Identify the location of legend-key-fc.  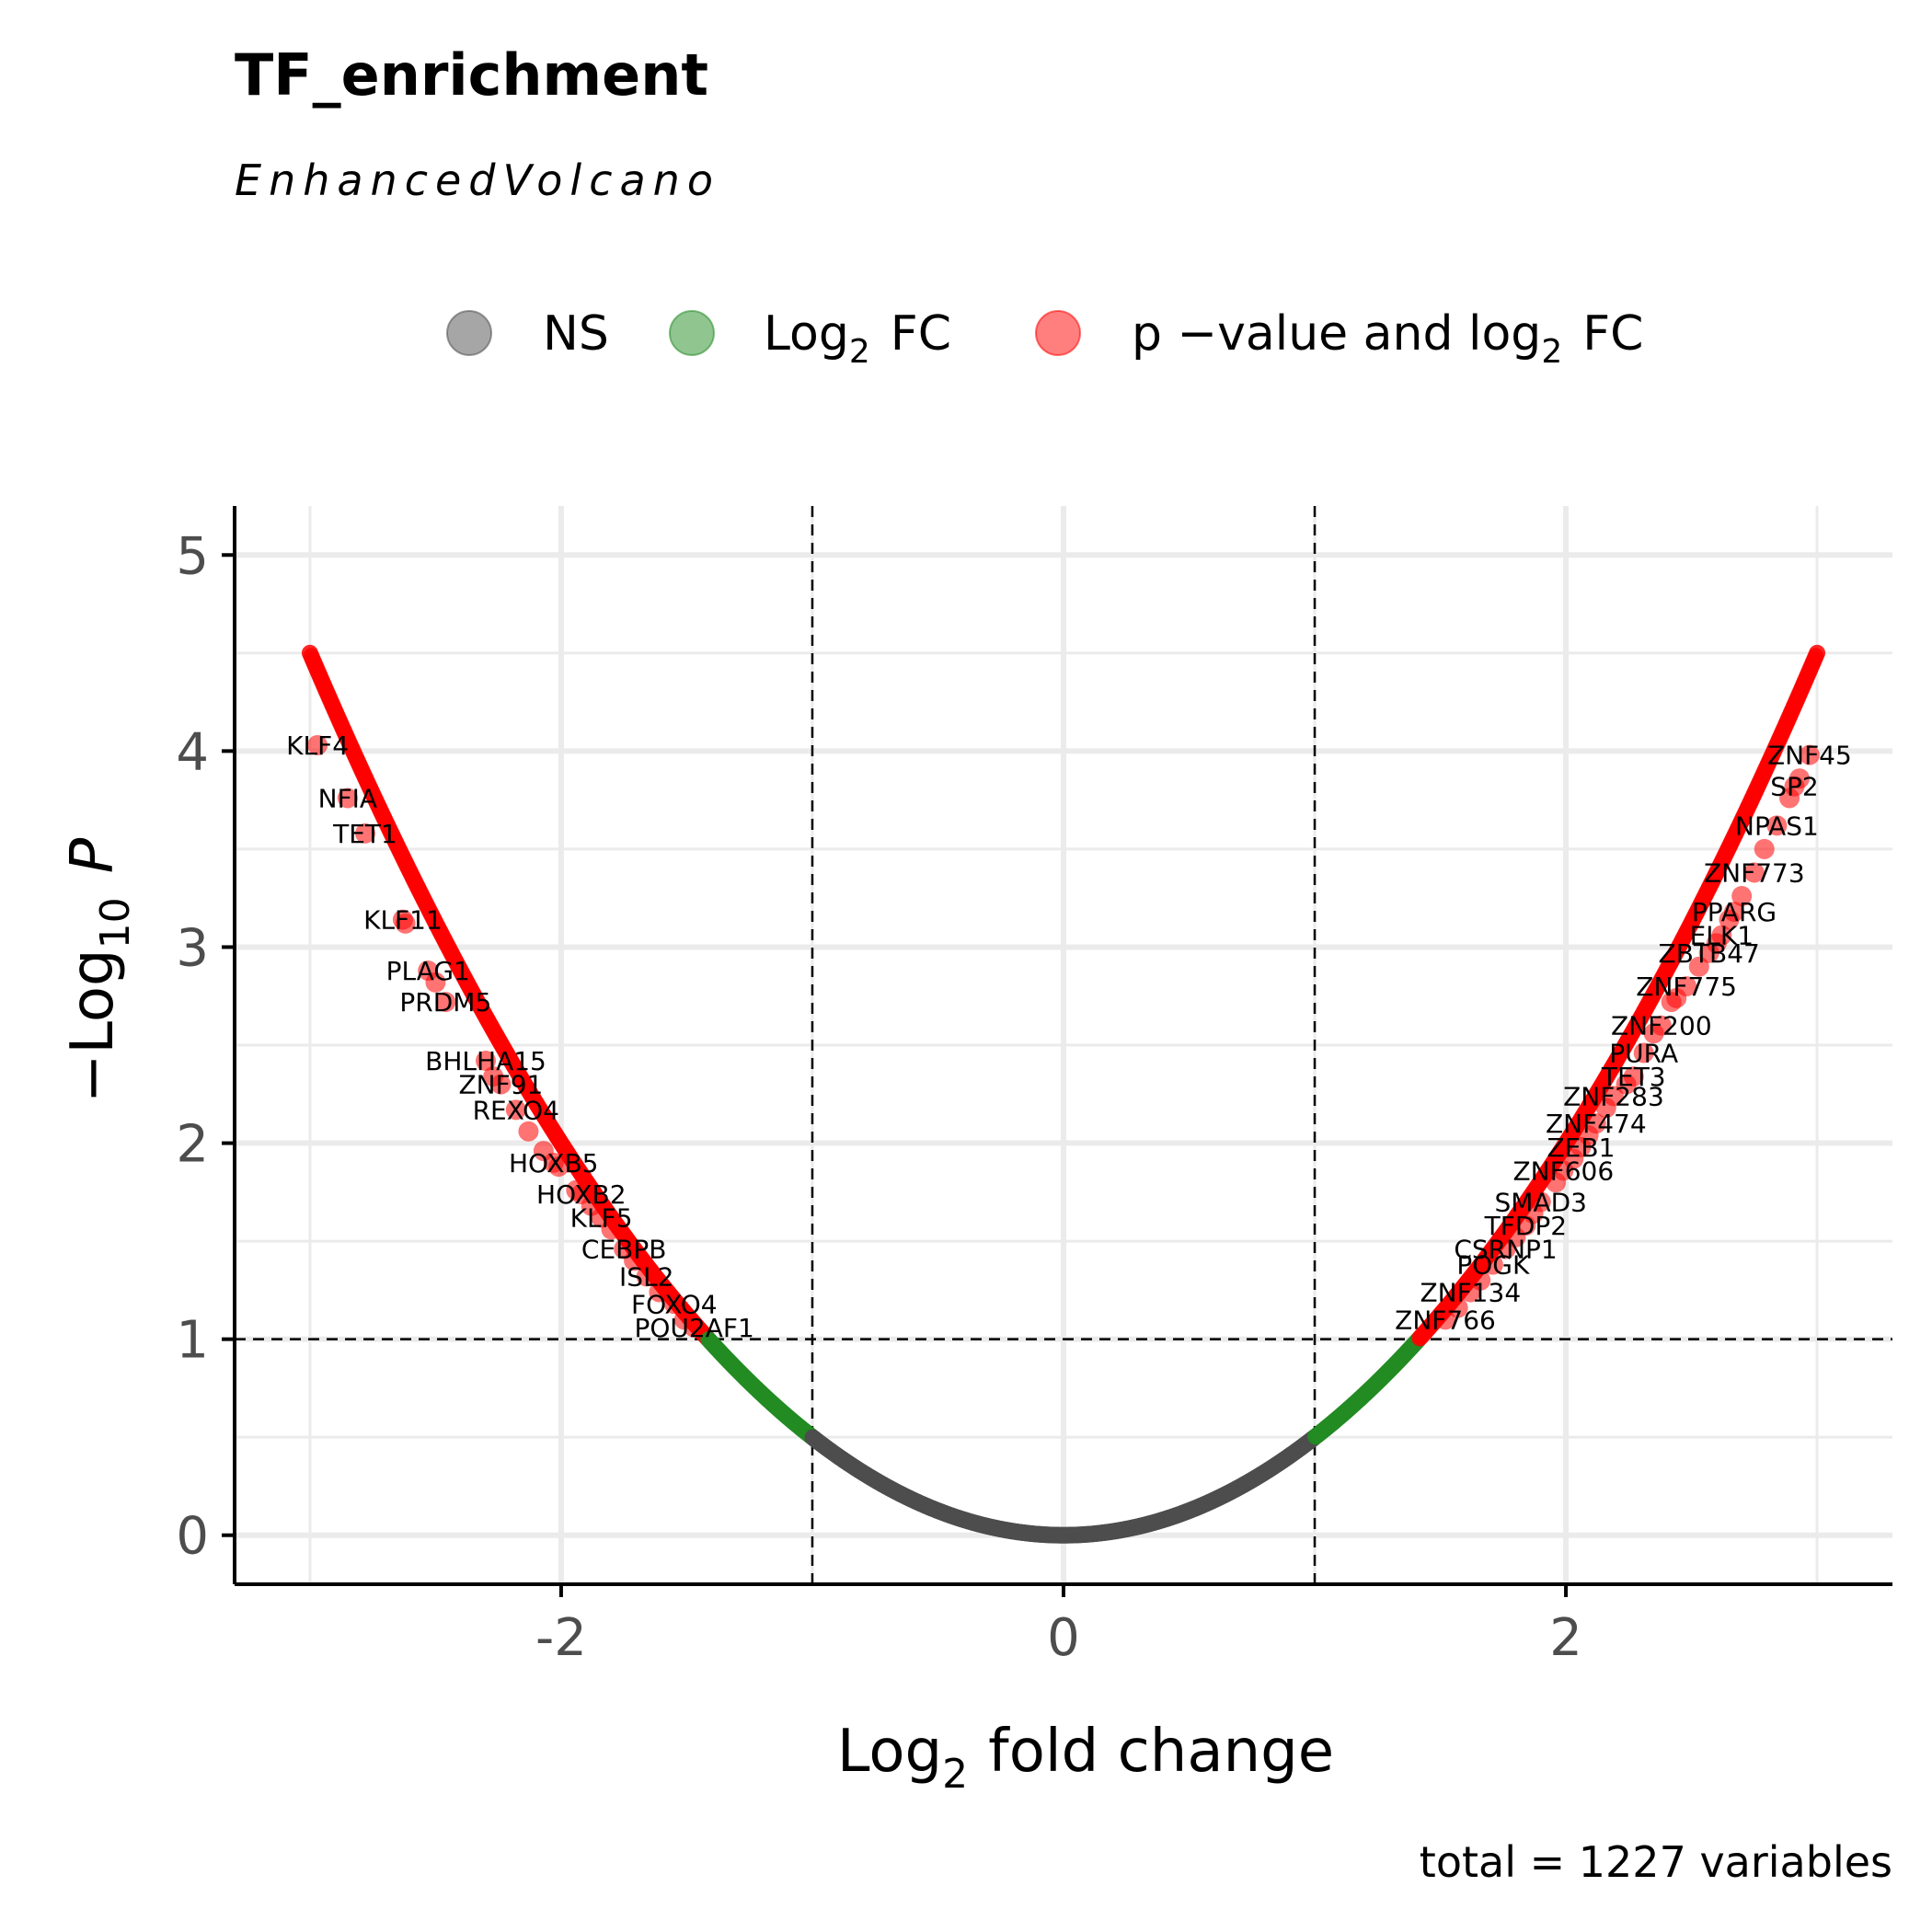
(692, 333).